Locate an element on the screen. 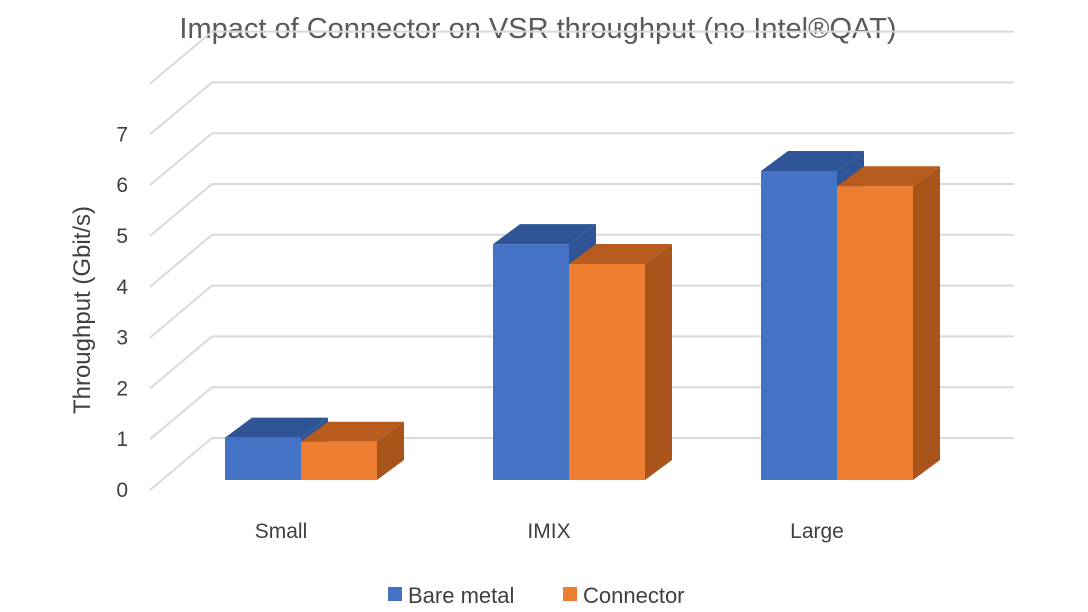 The width and height of the screenshot is (1088, 612). y-tick-label: 6 is located at coordinates (122, 185).